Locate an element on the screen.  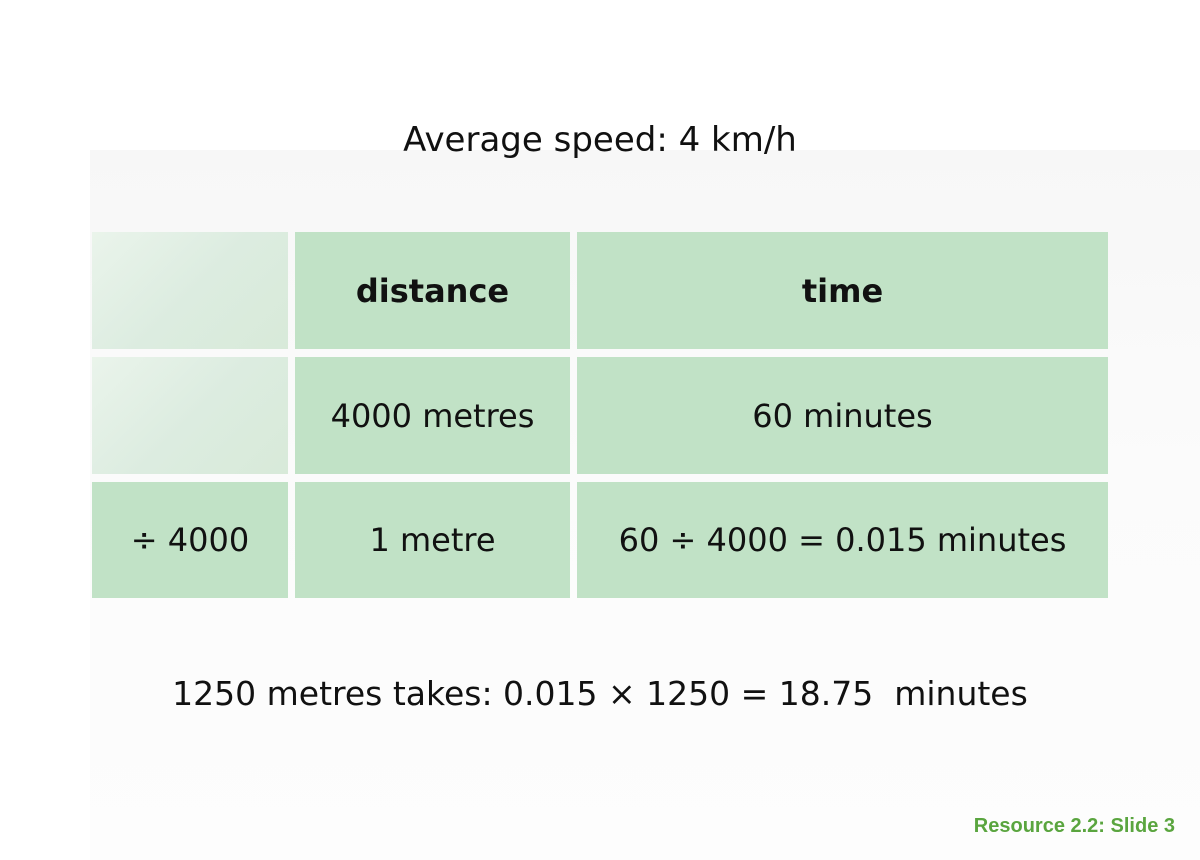
row-1-distance-cell: 4000 metres is located at coordinates (432, 415).